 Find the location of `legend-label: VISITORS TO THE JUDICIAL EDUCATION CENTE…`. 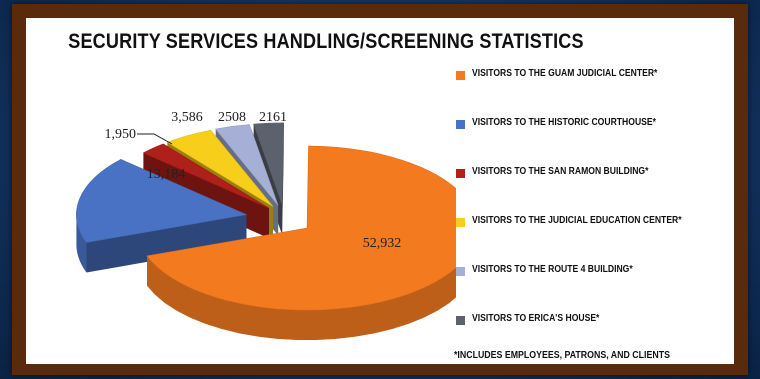

legend-label: VISITORS TO THE JUDICIAL EDUCATION CENTE… is located at coordinates (577, 220).